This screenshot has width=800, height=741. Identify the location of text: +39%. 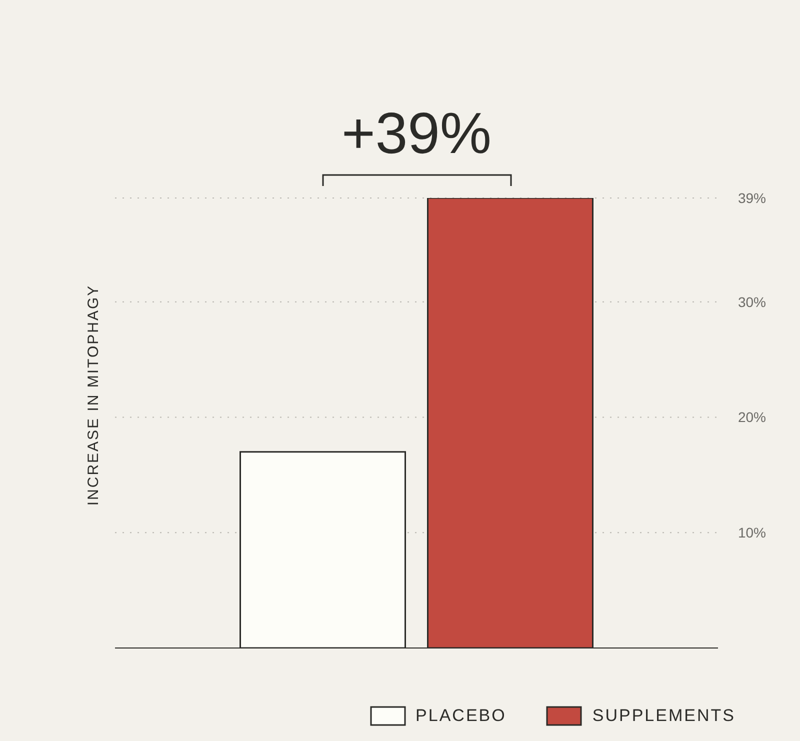
(416, 133).